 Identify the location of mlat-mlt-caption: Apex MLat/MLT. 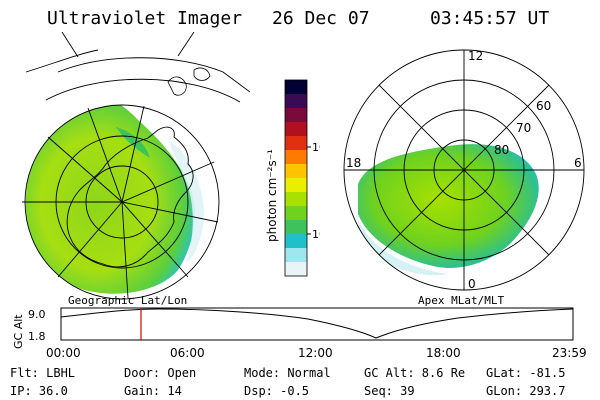
(461, 300).